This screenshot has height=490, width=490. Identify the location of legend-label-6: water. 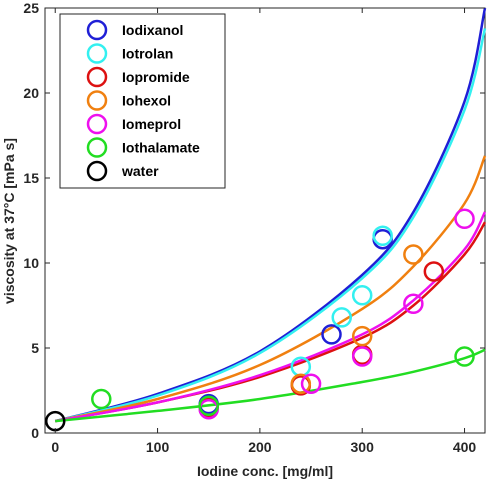
(140, 171).